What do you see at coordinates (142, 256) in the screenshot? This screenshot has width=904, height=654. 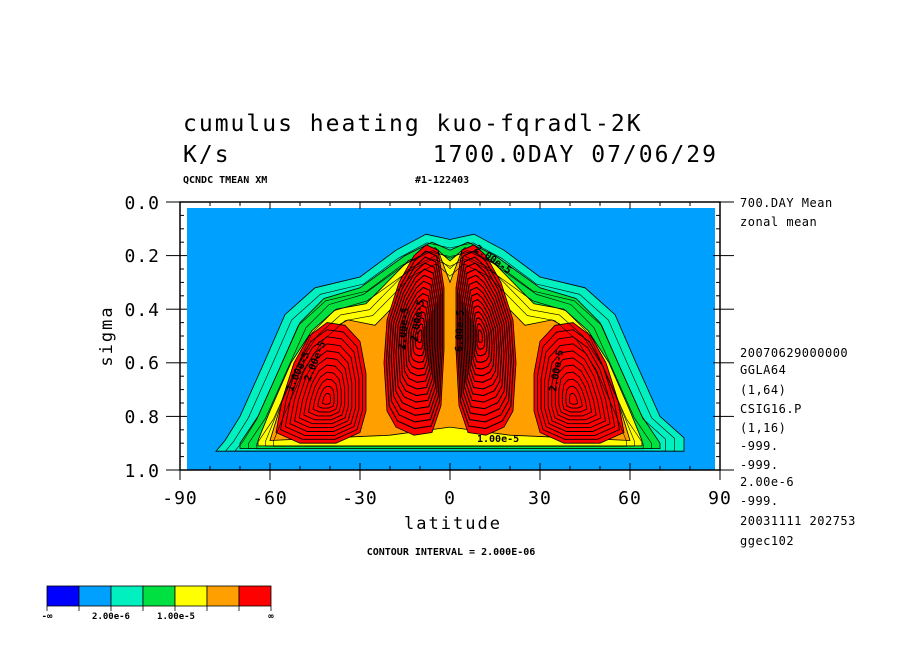 I see `y-tick-label: 0.2` at bounding box center [142, 256].